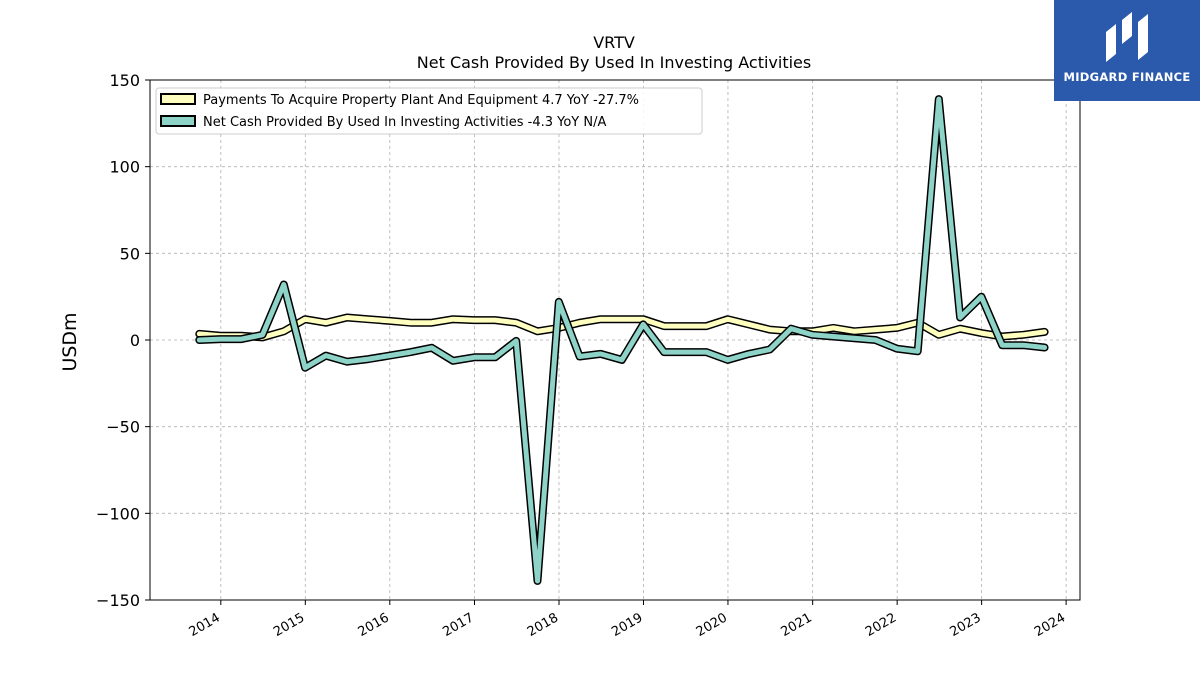 The height and width of the screenshot is (675, 1200). What do you see at coordinates (1127, 37) in the screenshot?
I see `brand-mark-icon` at bounding box center [1127, 37].